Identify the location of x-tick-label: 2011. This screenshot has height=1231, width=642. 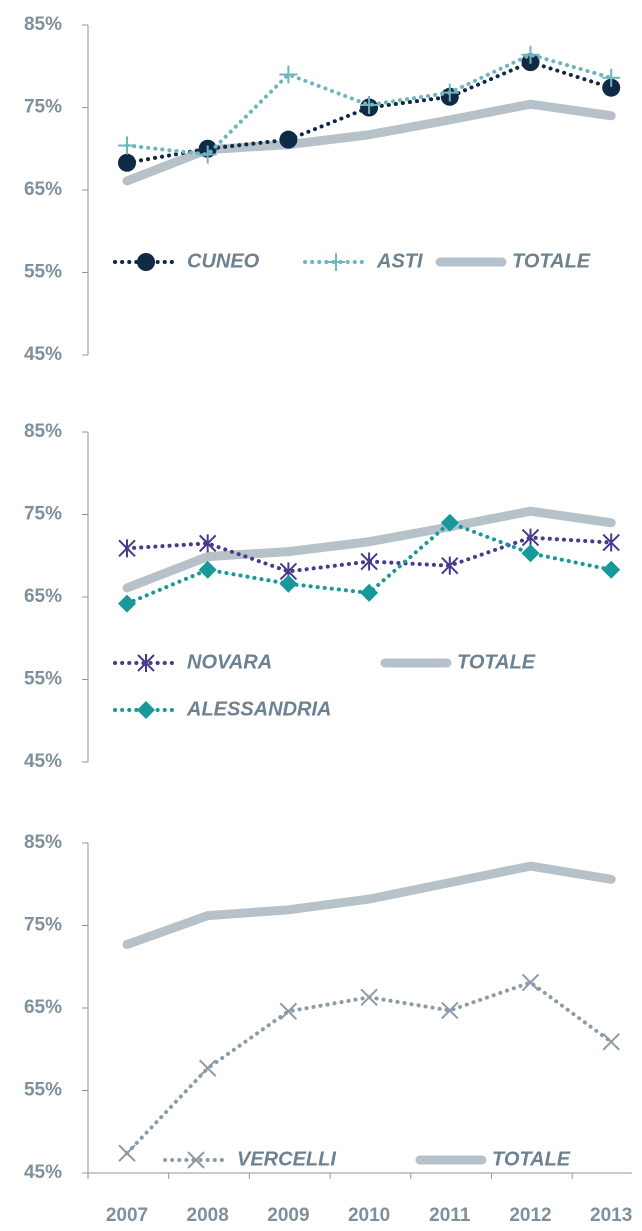
(450, 1215).